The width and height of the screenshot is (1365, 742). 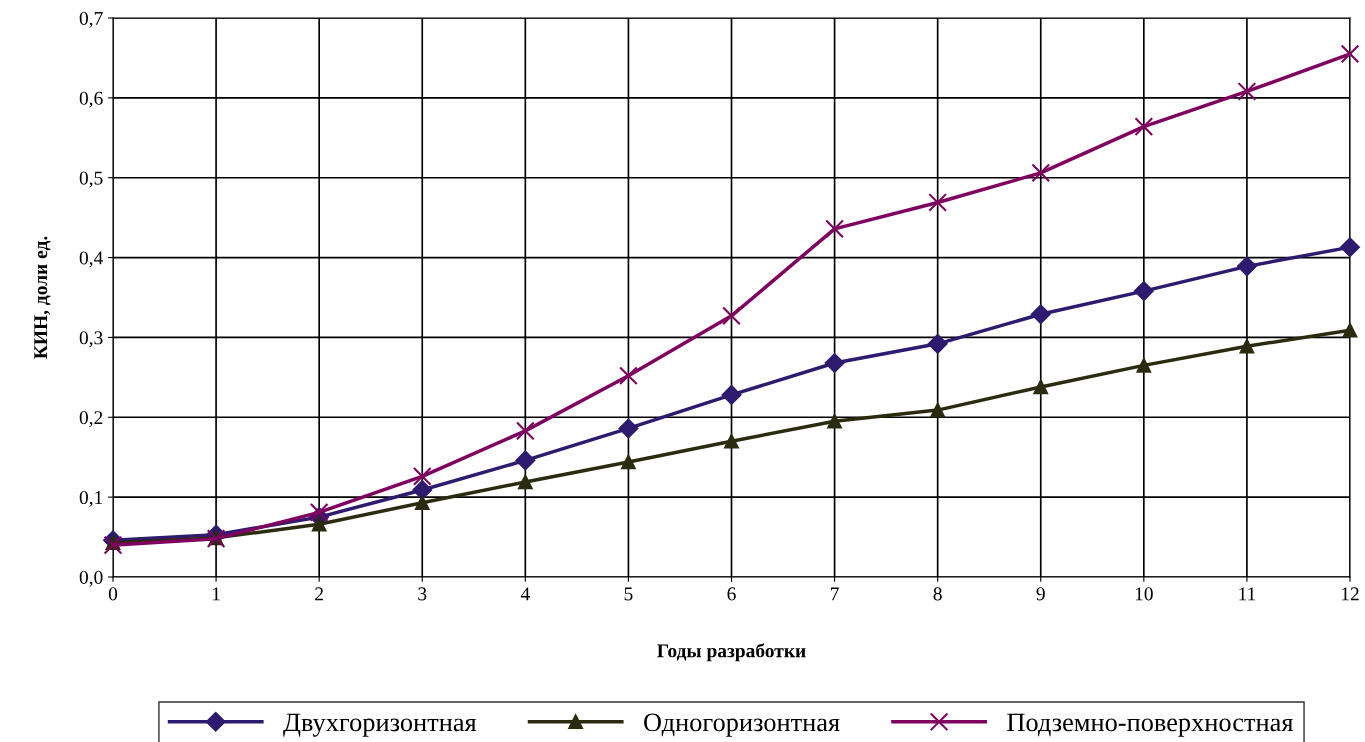 I want to click on x-tick-label: 8, so click(x=937, y=594).